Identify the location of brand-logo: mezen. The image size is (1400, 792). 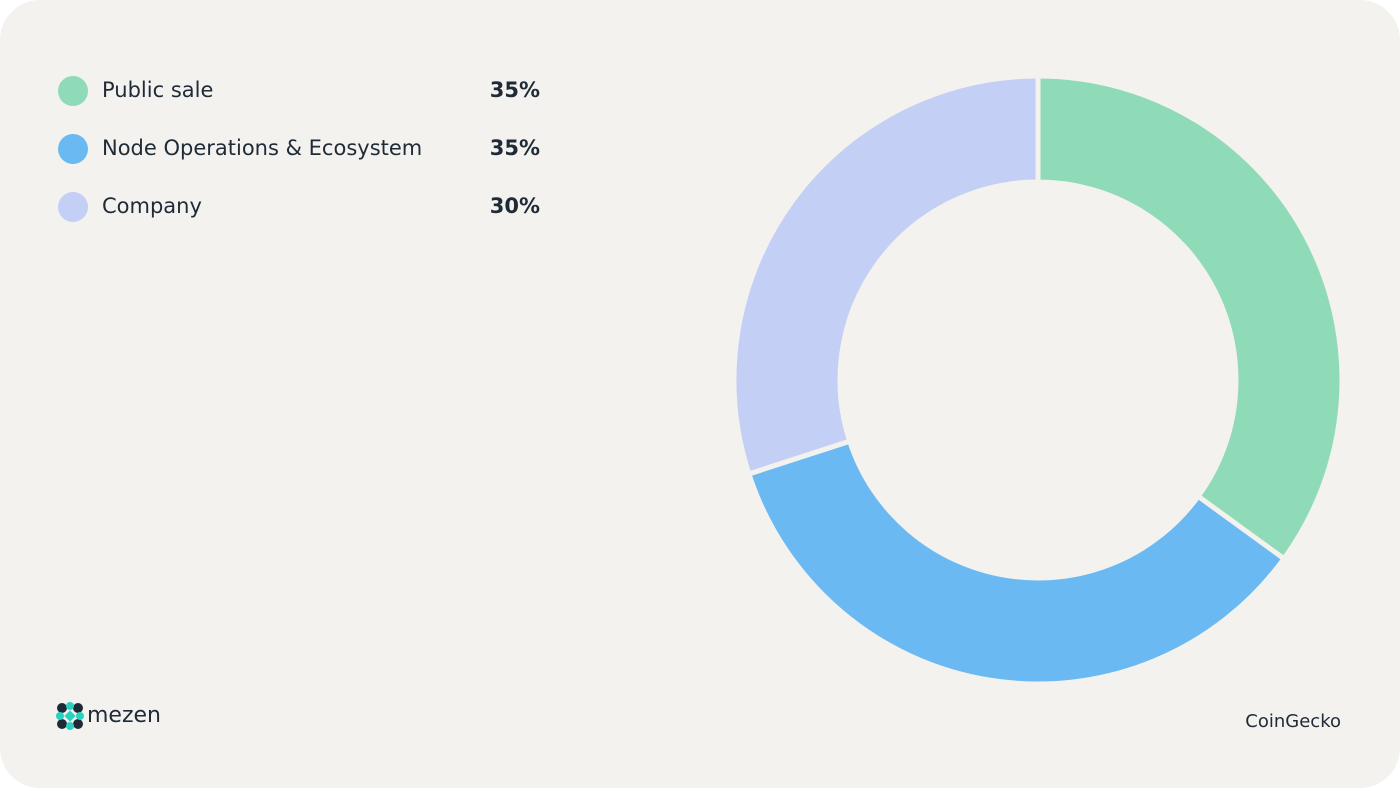
(108, 716).